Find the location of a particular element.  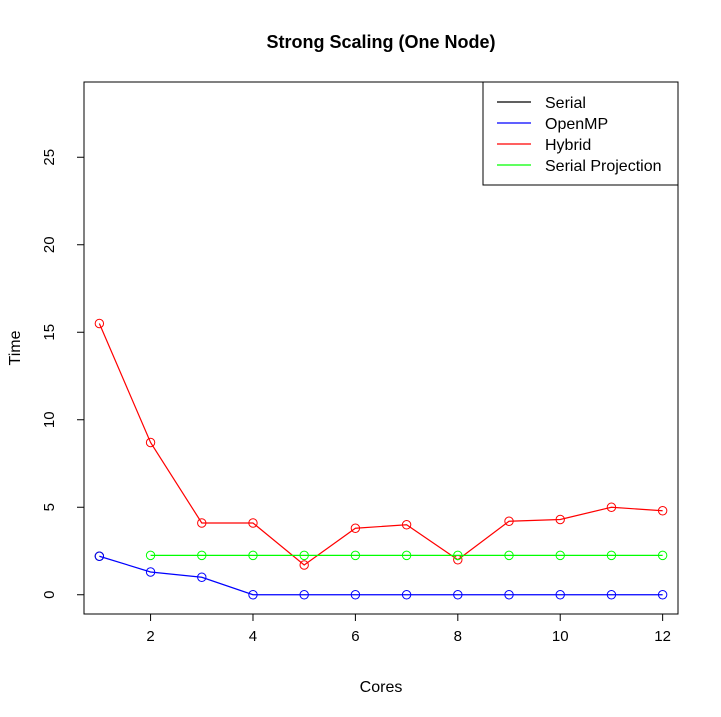

y-tick-label: 15 is located at coordinates (49, 332).